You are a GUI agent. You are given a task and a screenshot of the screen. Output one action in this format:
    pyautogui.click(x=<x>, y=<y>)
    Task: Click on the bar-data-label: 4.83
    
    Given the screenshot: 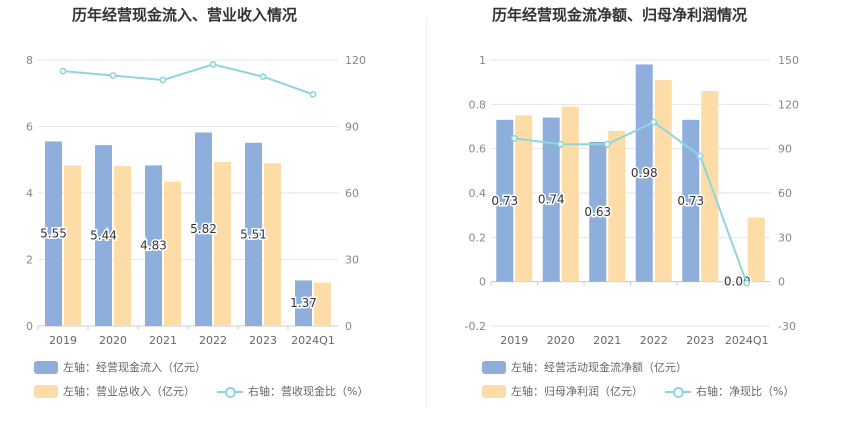 What is the action you would take?
    pyautogui.click(x=153, y=246)
    